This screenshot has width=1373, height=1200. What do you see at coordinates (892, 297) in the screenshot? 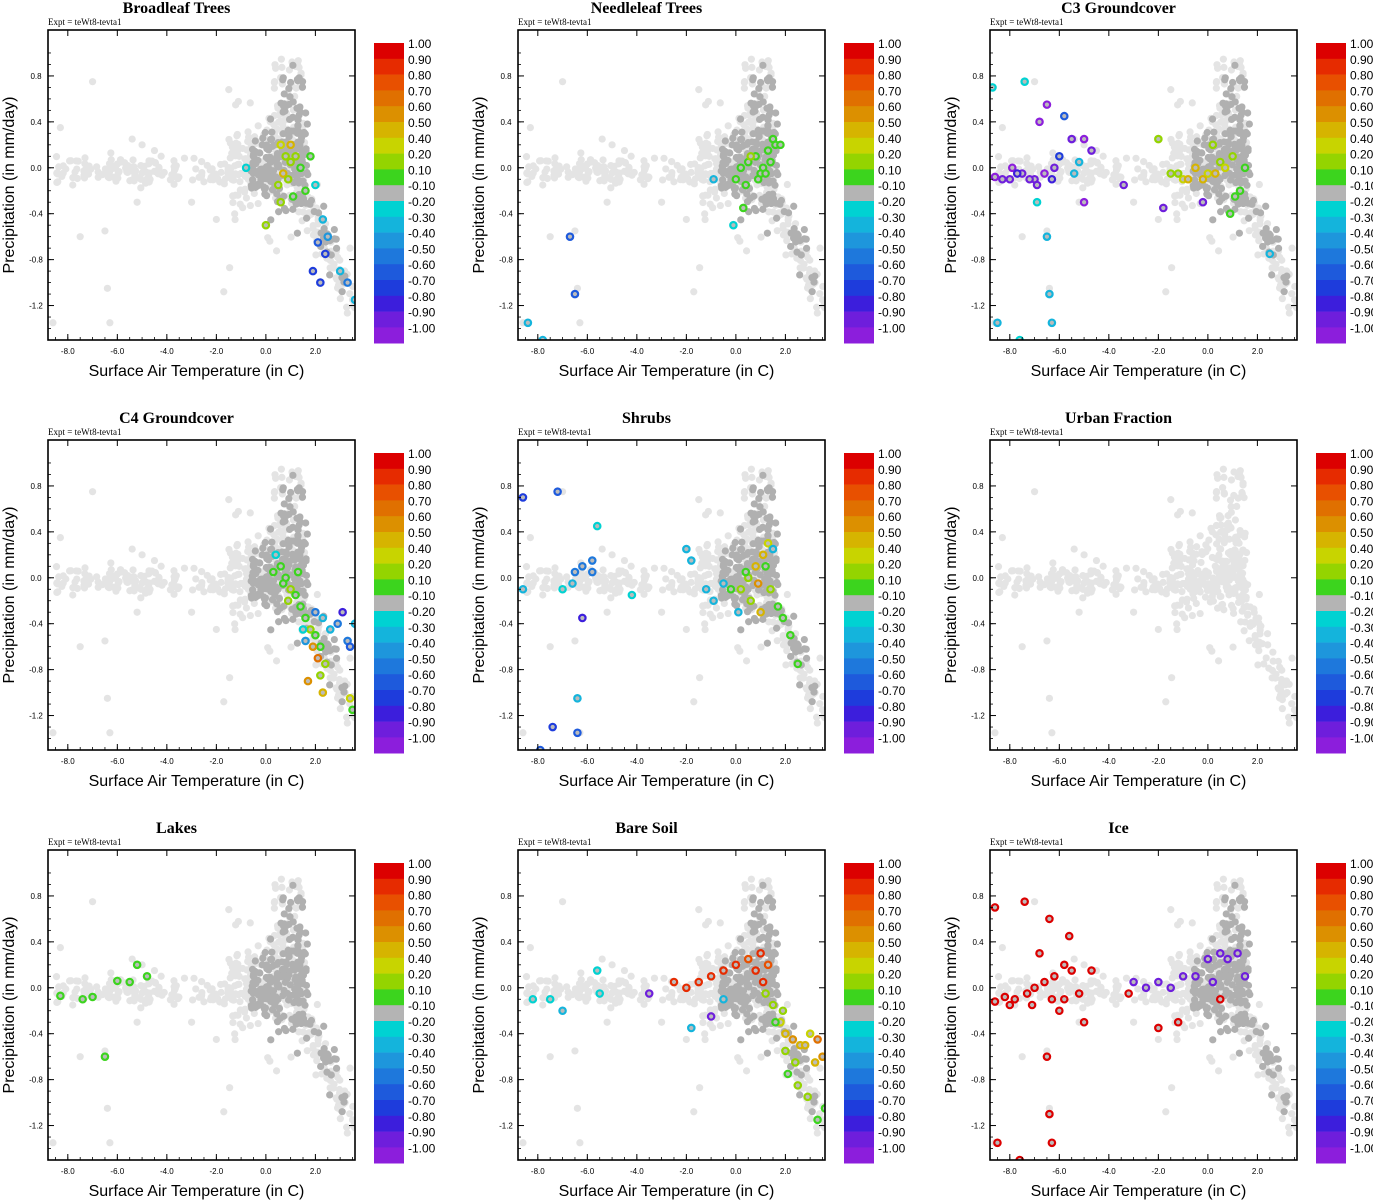
I see `colorbar-label: -0.80` at bounding box center [892, 297].